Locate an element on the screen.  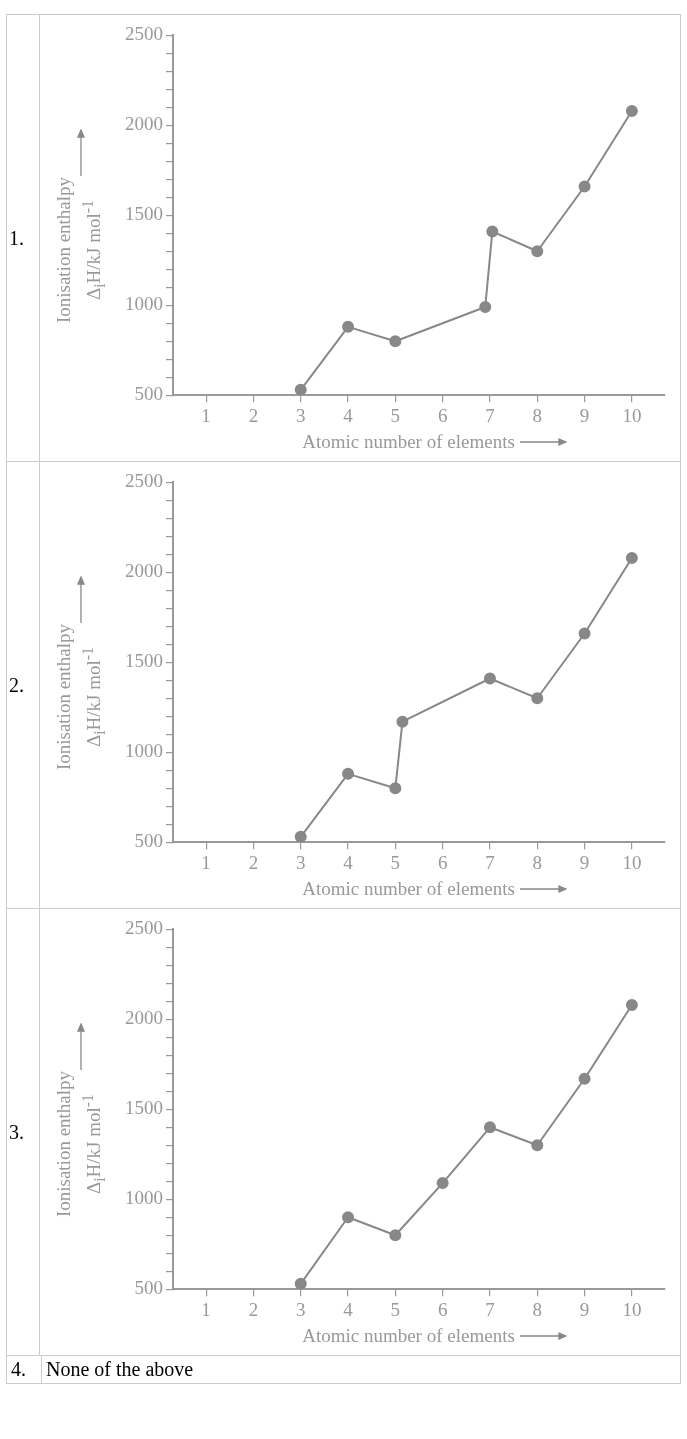
text: 4. is located at coordinates (24, 1369).